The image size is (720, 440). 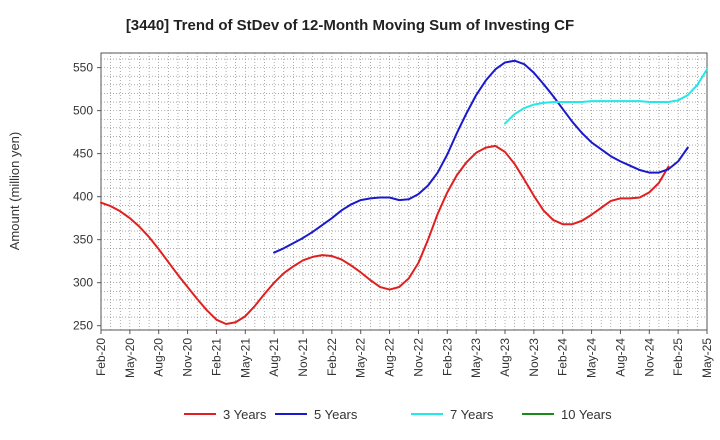 I want to click on x-tick-label: Nov-20, so click(x=188, y=357).